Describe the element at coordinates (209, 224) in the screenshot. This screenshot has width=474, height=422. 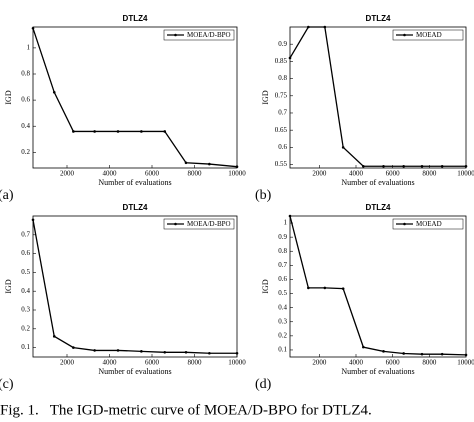
I see `legend-label: MOEA/D-BPO` at that location.